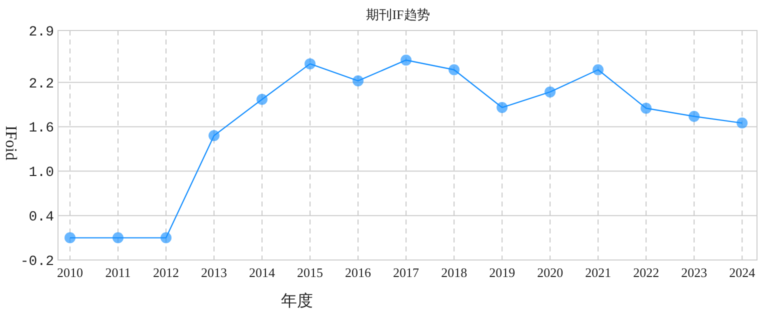  What do you see at coordinates (41, 32) in the screenshot?
I see `y-tick-label: 2.9` at bounding box center [41, 32].